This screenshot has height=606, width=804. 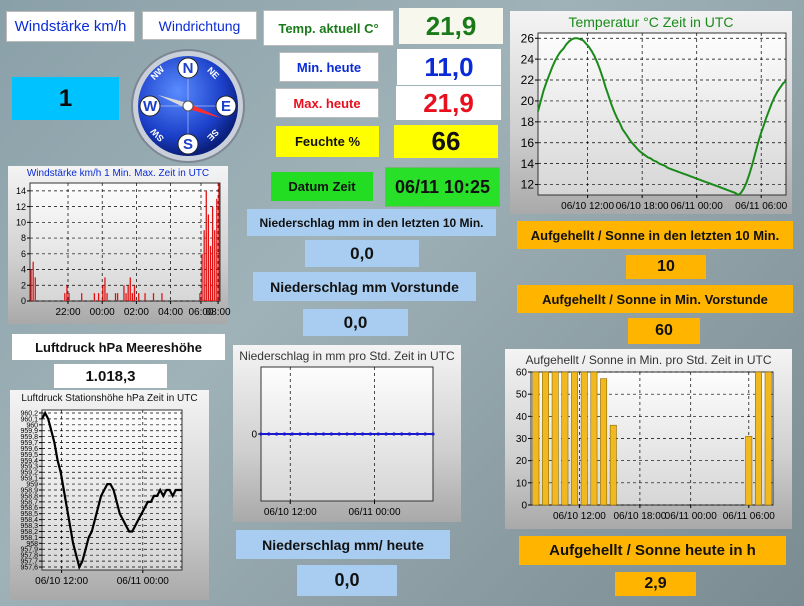 I want to click on chart-sun-xtick-label: 06/10 18:00, so click(x=639, y=516).